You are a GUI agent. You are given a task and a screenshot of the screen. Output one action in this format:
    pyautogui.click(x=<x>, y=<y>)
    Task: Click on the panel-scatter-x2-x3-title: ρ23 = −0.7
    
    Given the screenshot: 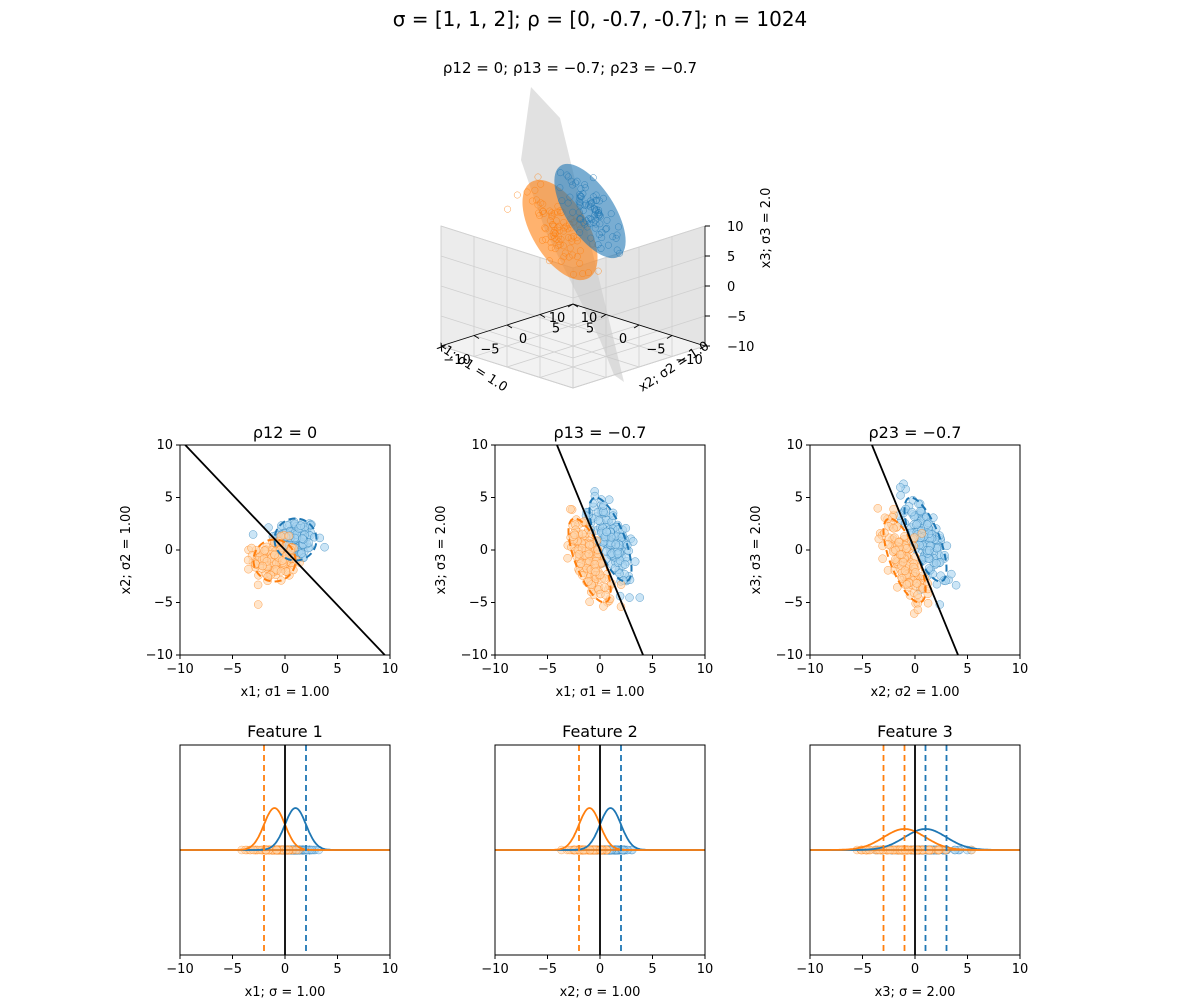 What is the action you would take?
    pyautogui.click(x=915, y=432)
    